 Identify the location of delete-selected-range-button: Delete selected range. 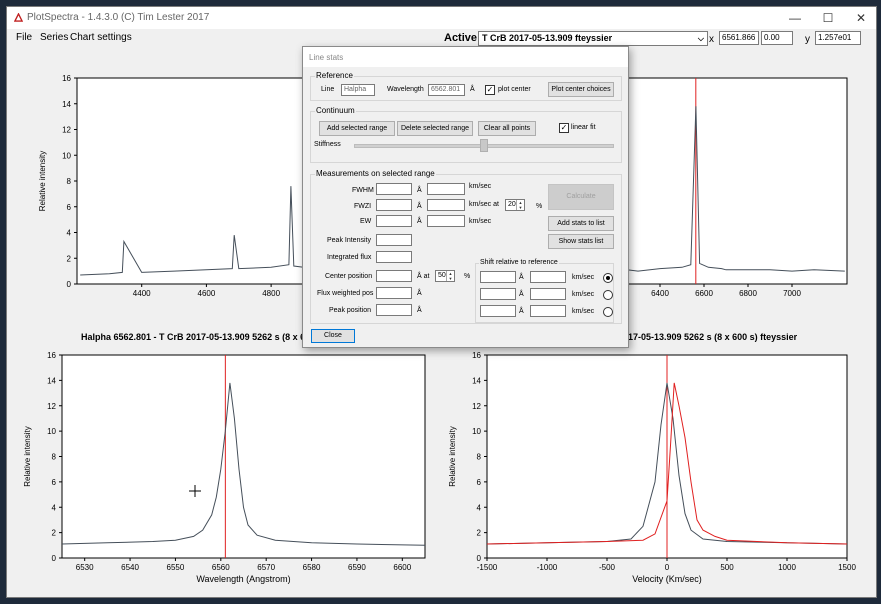
(435, 128).